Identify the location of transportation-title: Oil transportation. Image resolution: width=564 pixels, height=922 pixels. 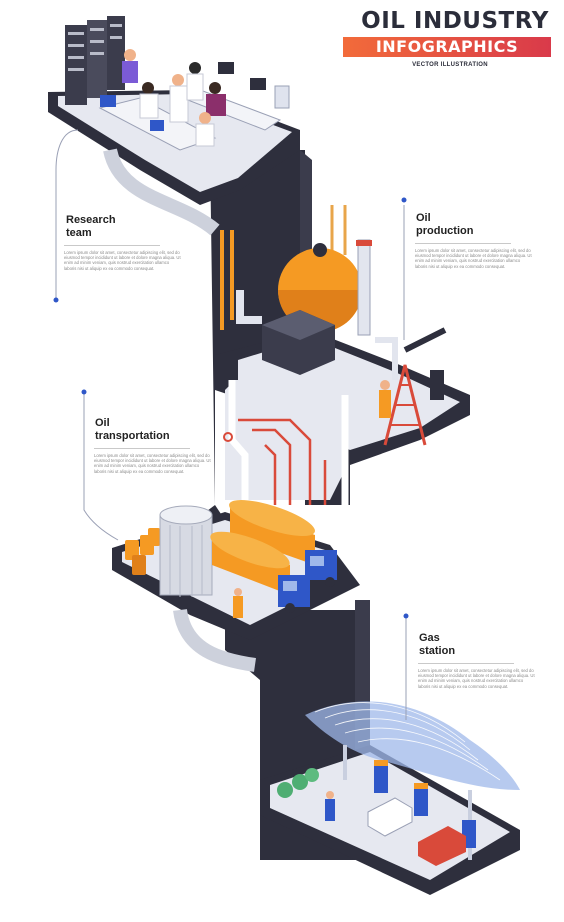
(132, 429).